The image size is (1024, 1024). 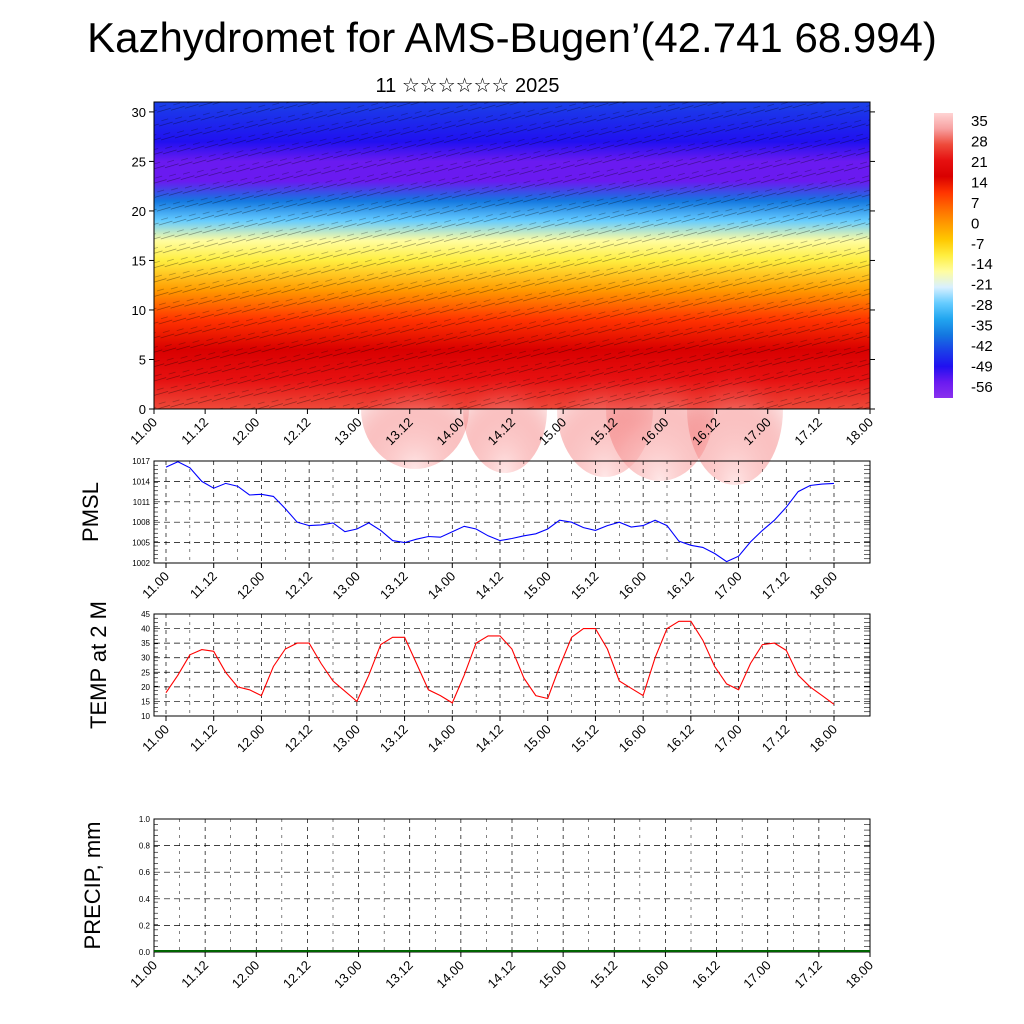 What do you see at coordinates (963, 255) in the screenshot?
I see `colorbar: 35 28 21 14 7 0 -7 -14 -21 -28 -35 -42 -49 -56` at bounding box center [963, 255].